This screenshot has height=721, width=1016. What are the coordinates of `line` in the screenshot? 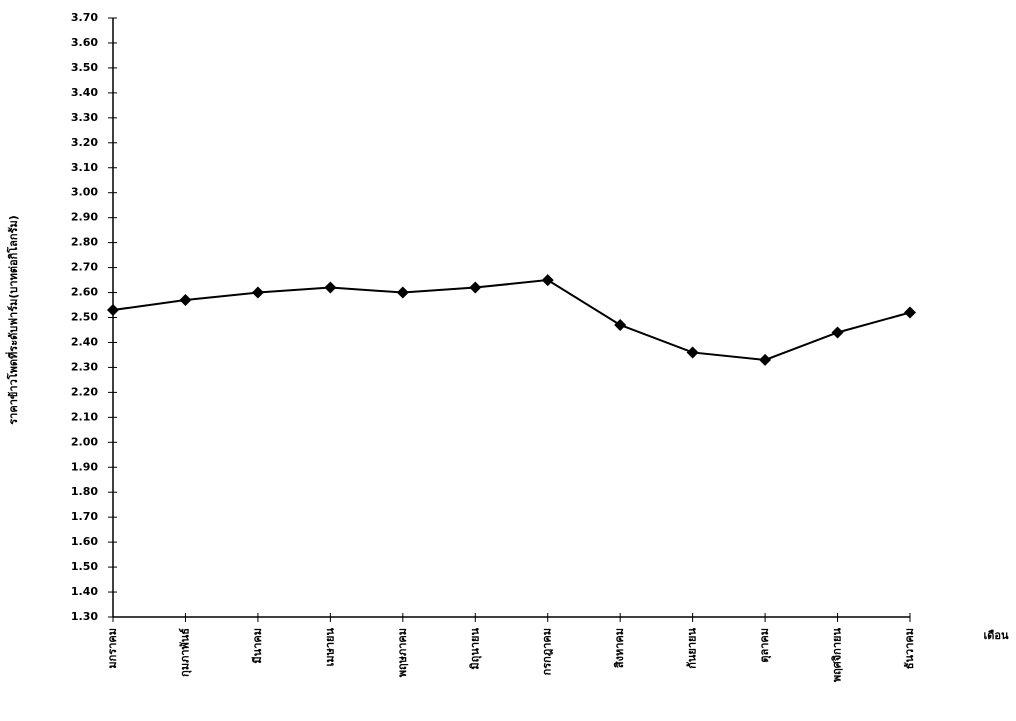 It's located at (511, 320).